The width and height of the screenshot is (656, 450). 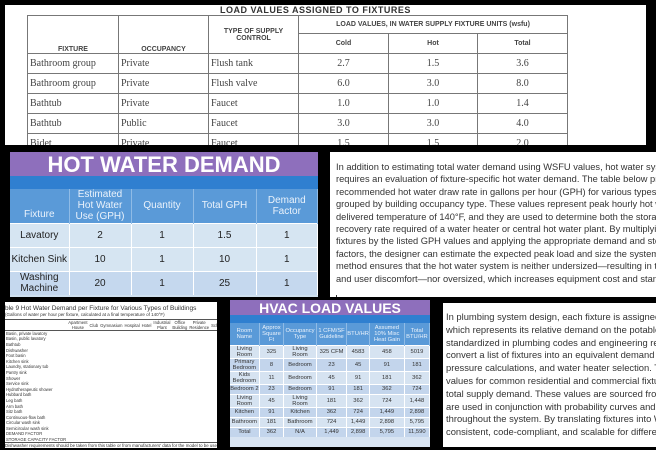 I want to click on header-cell: Assumed 10% Misc Heat Gain, so click(x=387, y=334).